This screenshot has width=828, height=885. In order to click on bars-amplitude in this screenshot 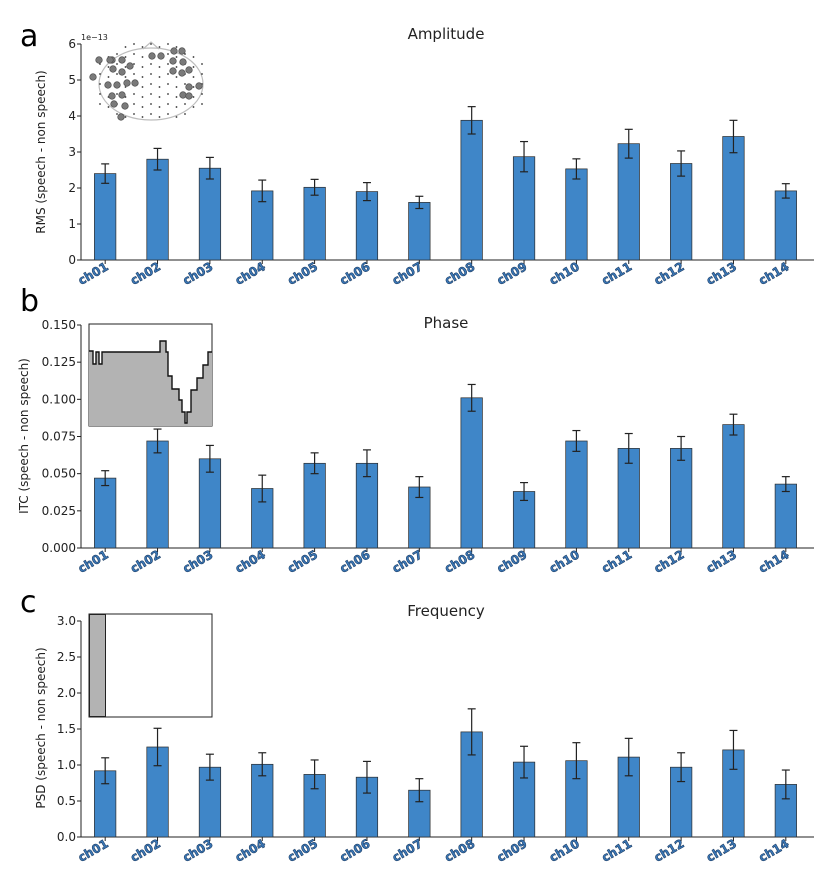, I will do `click(445, 183)`.